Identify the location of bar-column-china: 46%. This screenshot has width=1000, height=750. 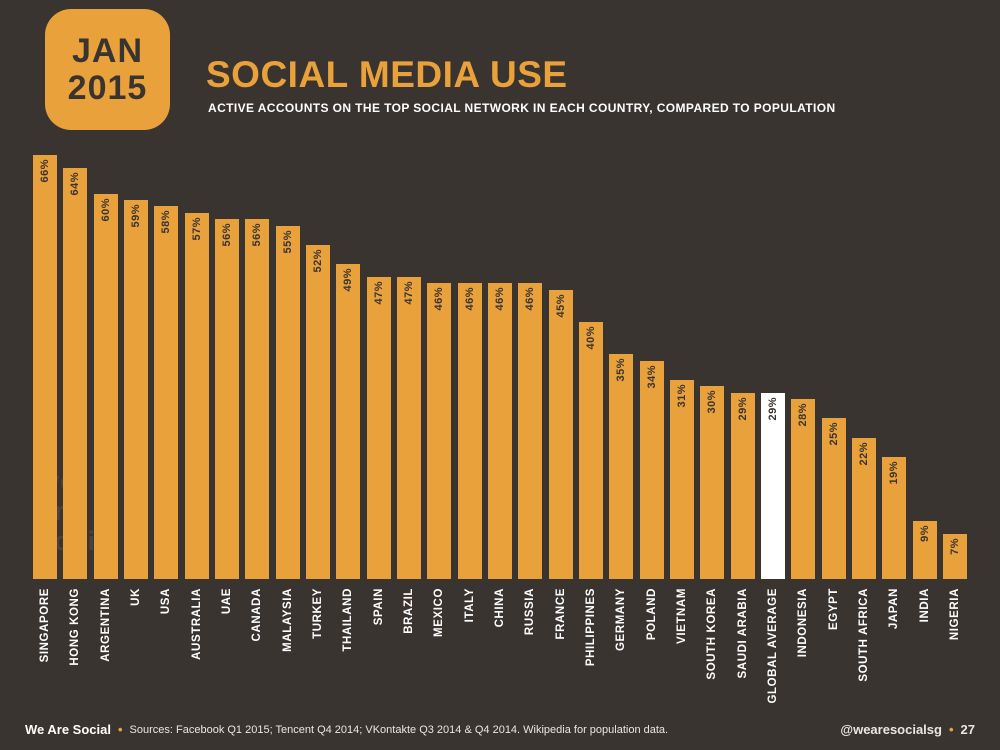
(500, 367).